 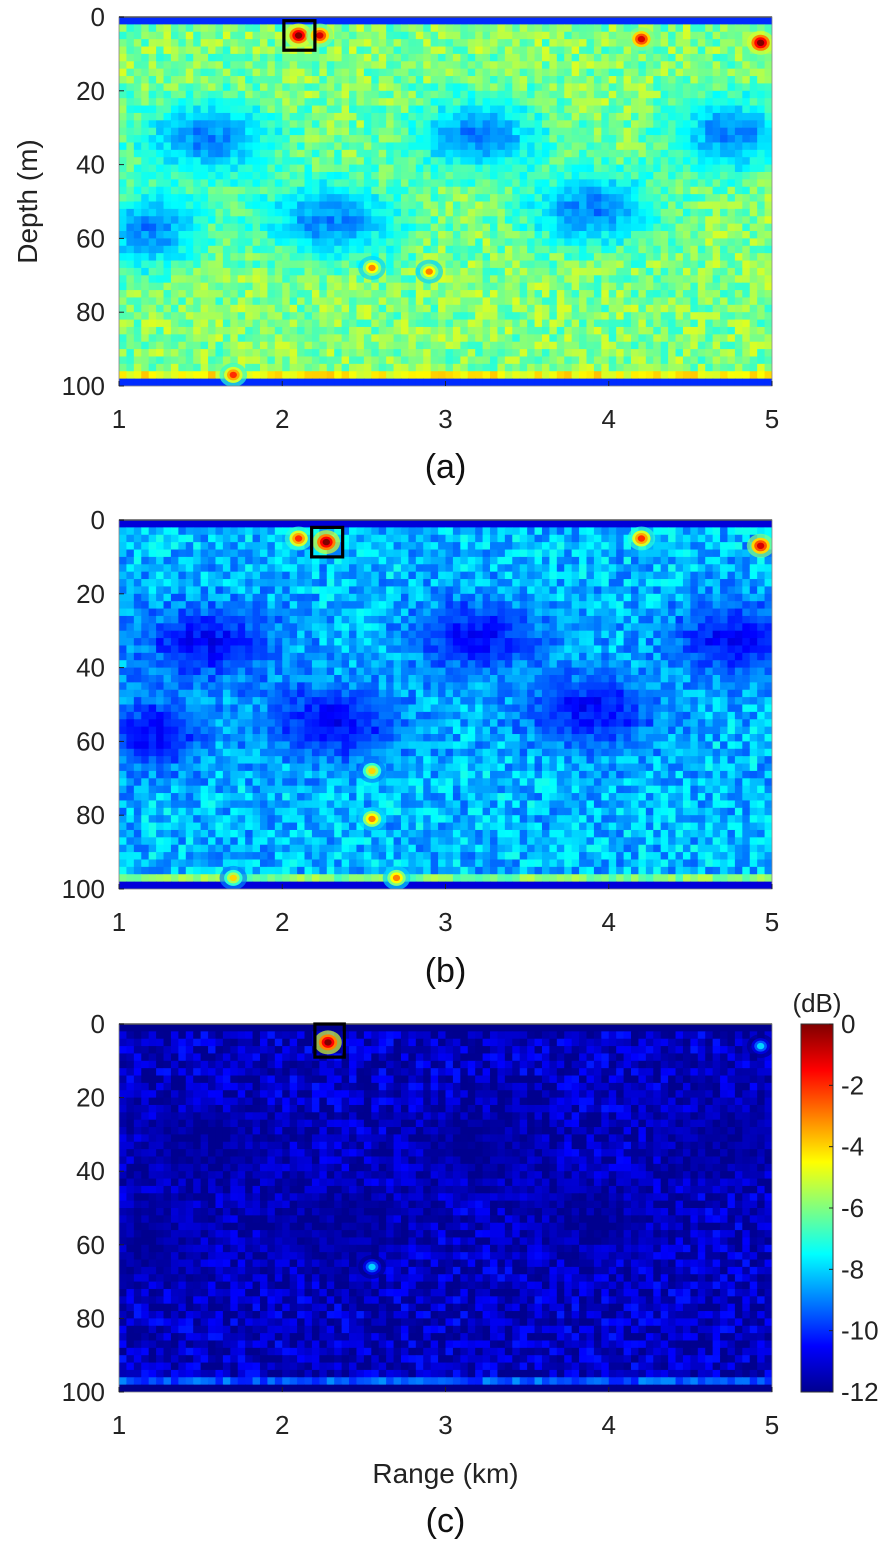 I want to click on colorbar-gradient, so click(x=817, y=1208).